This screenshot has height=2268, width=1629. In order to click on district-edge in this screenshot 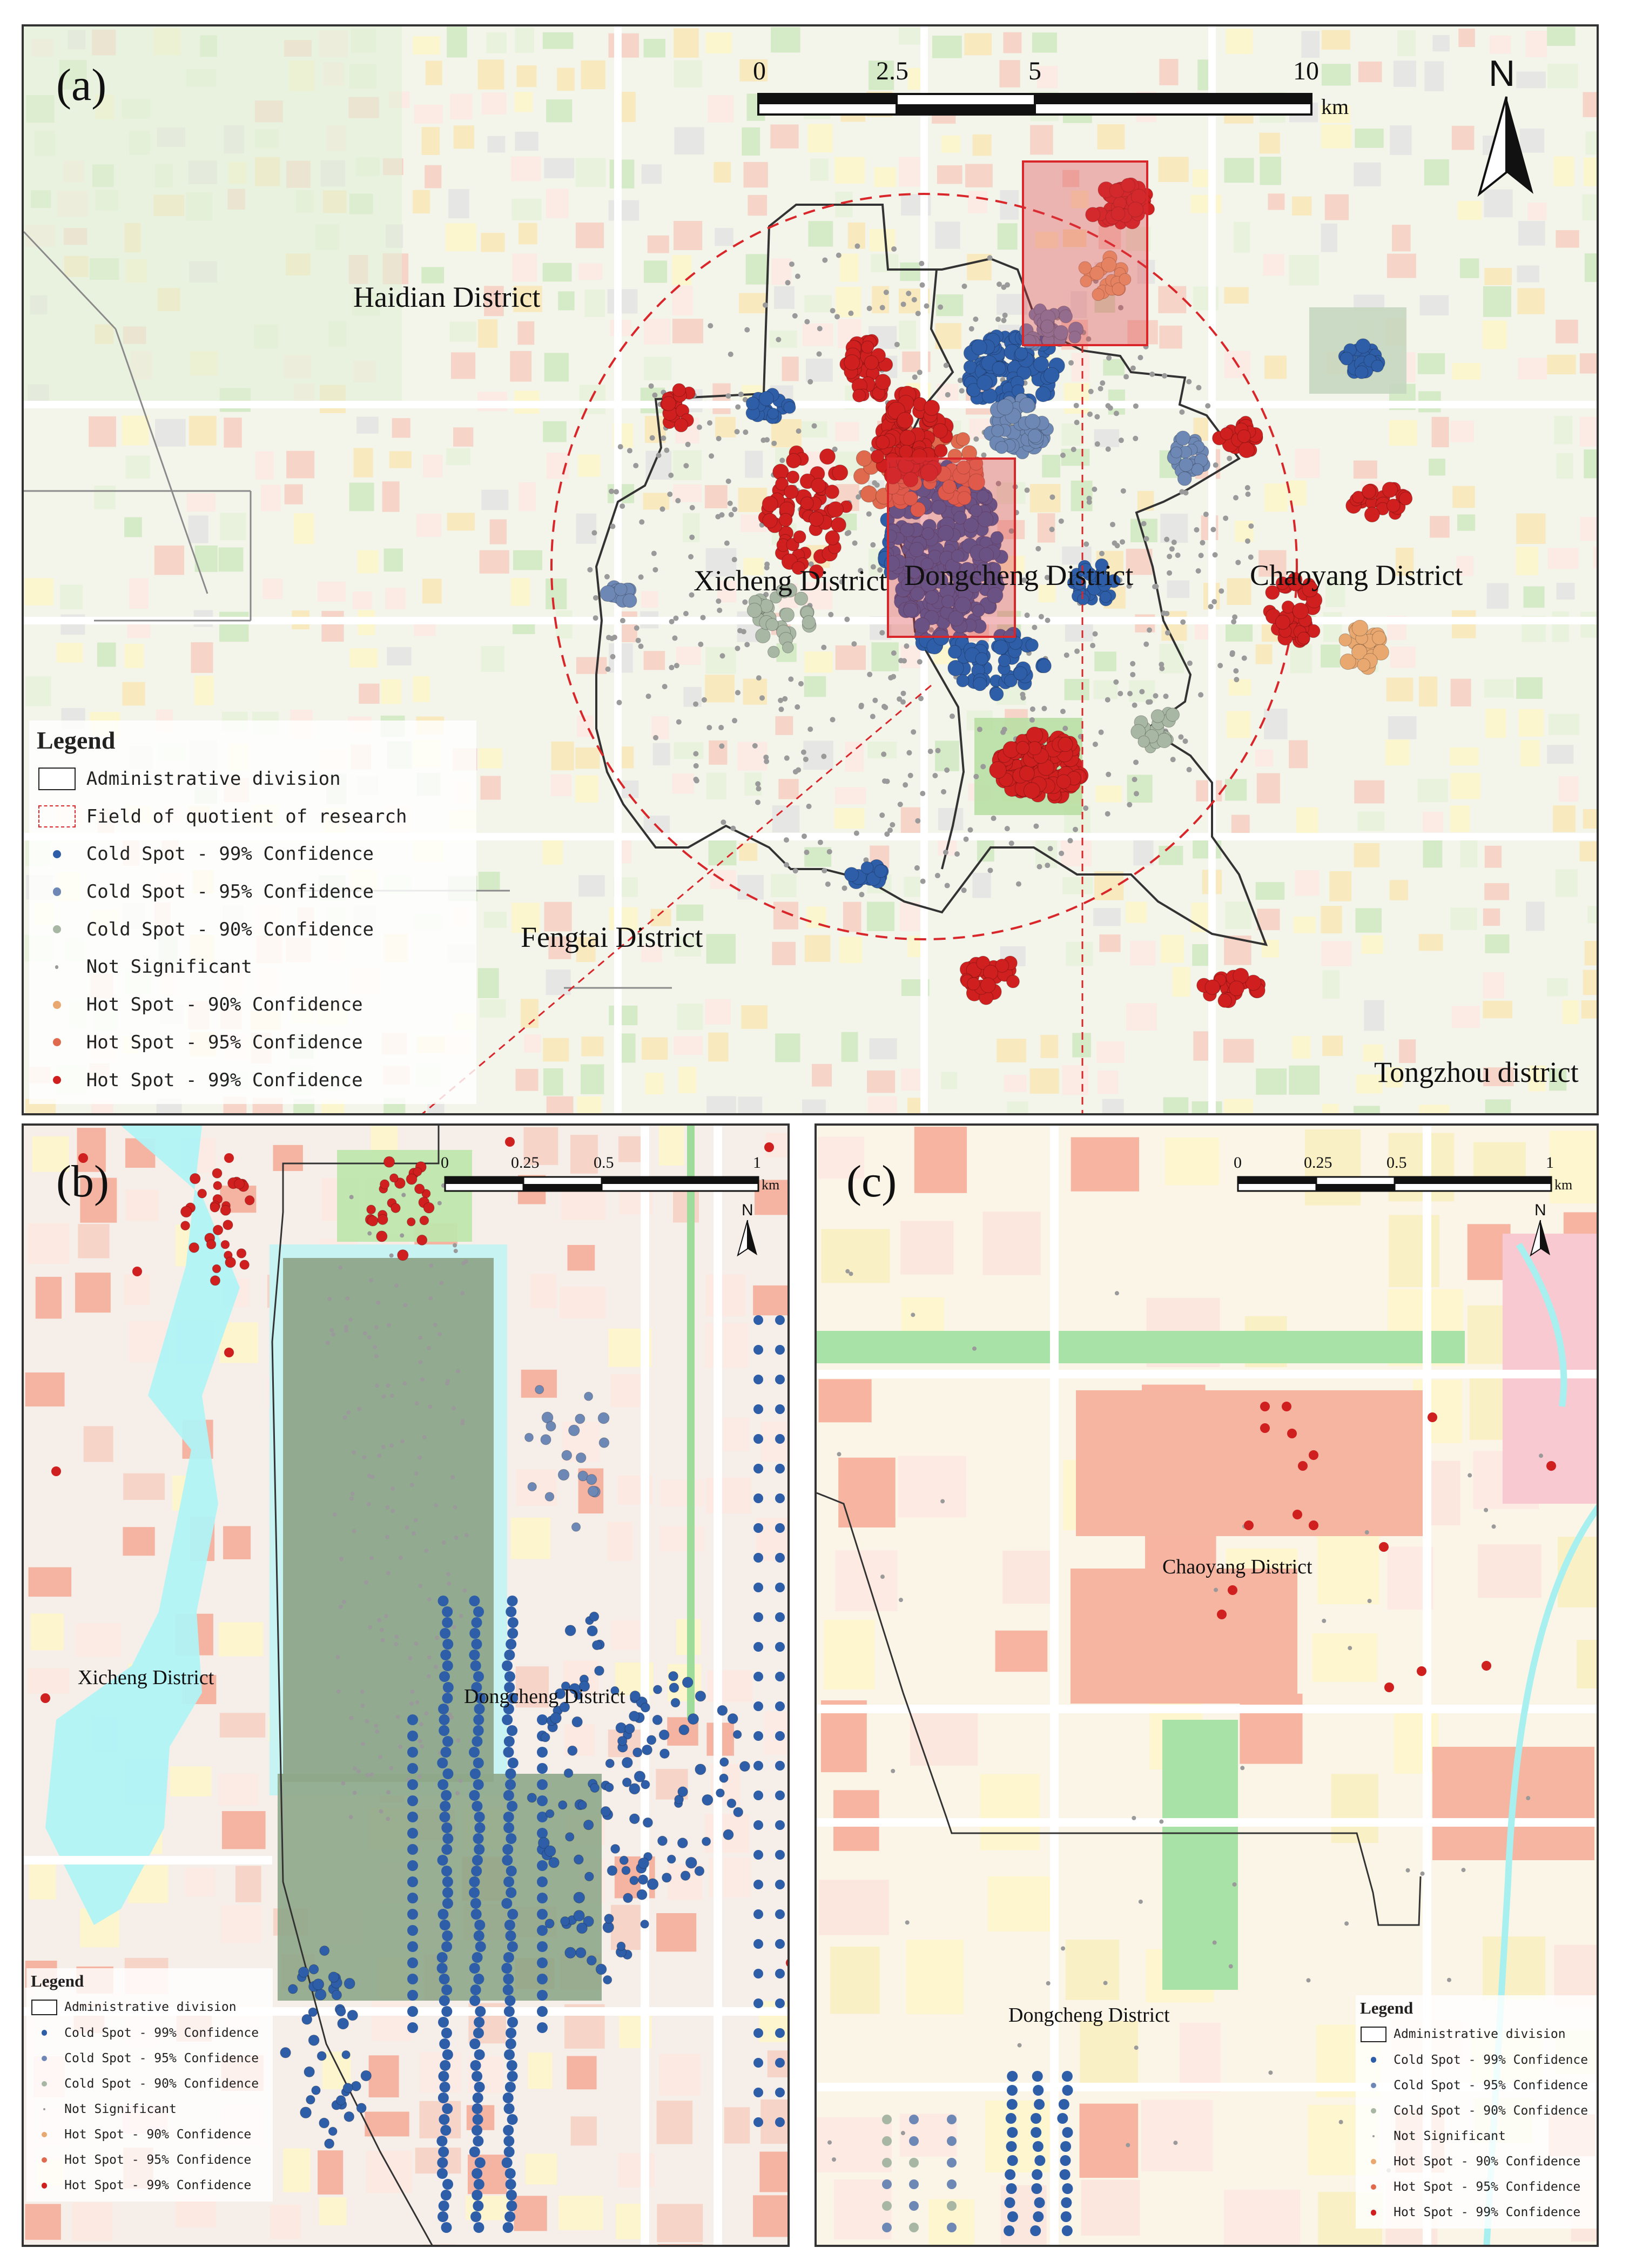, I will do `click(161, 461)`.